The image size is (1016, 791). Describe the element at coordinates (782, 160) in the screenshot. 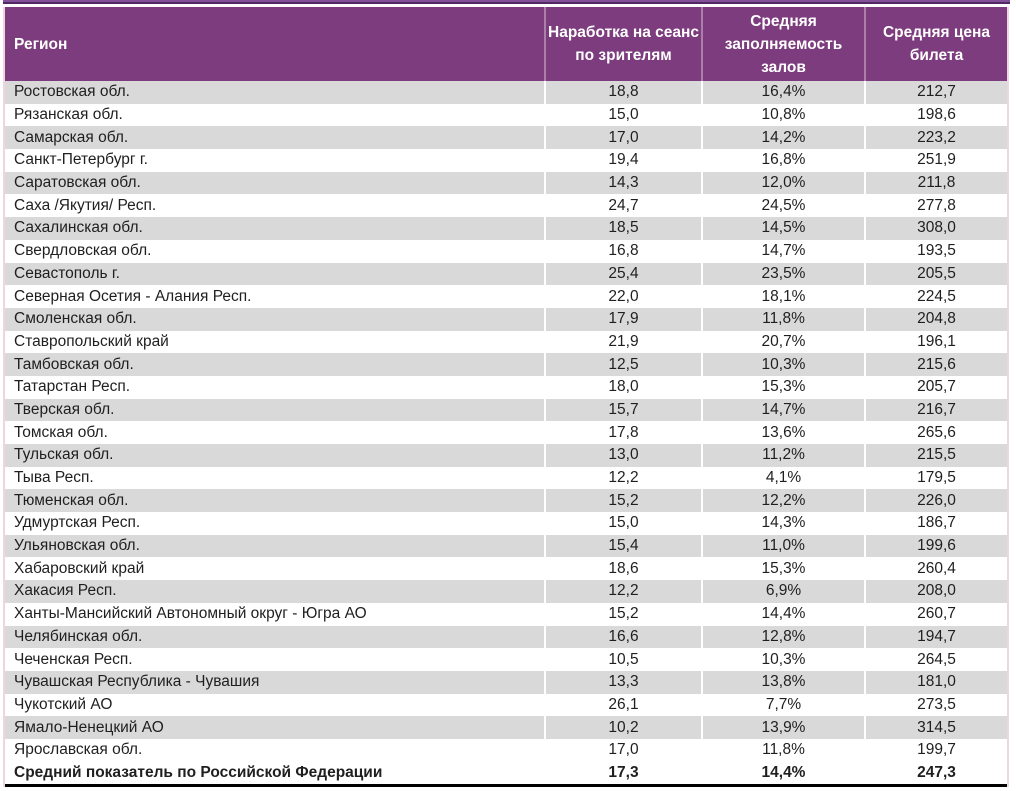

I see `cell-occupancy: 16,8%` at that location.